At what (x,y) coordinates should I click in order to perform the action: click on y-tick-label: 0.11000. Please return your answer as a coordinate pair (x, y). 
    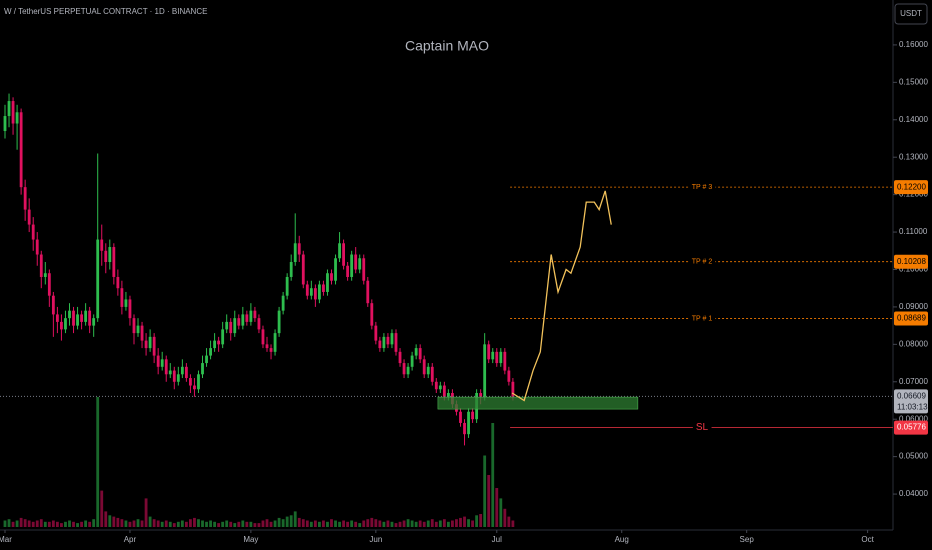
    Looking at the image, I should click on (913, 231).